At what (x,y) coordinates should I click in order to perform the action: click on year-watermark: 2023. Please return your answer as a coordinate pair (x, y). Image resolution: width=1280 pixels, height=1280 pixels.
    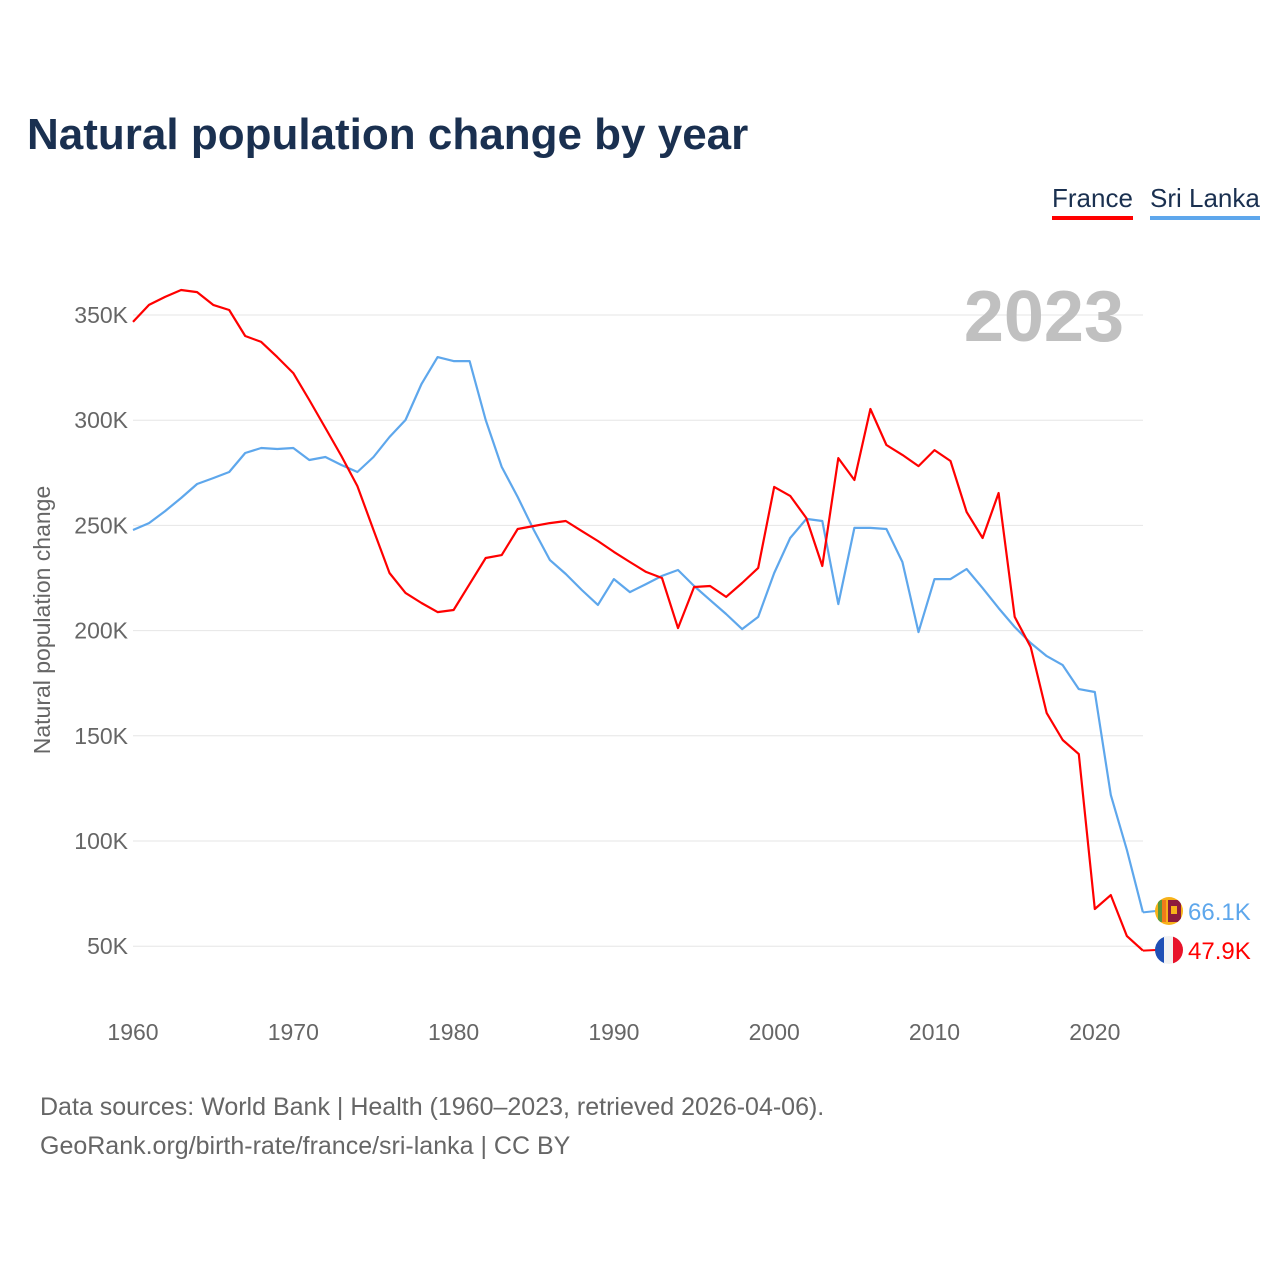
    Looking at the image, I should click on (1044, 317).